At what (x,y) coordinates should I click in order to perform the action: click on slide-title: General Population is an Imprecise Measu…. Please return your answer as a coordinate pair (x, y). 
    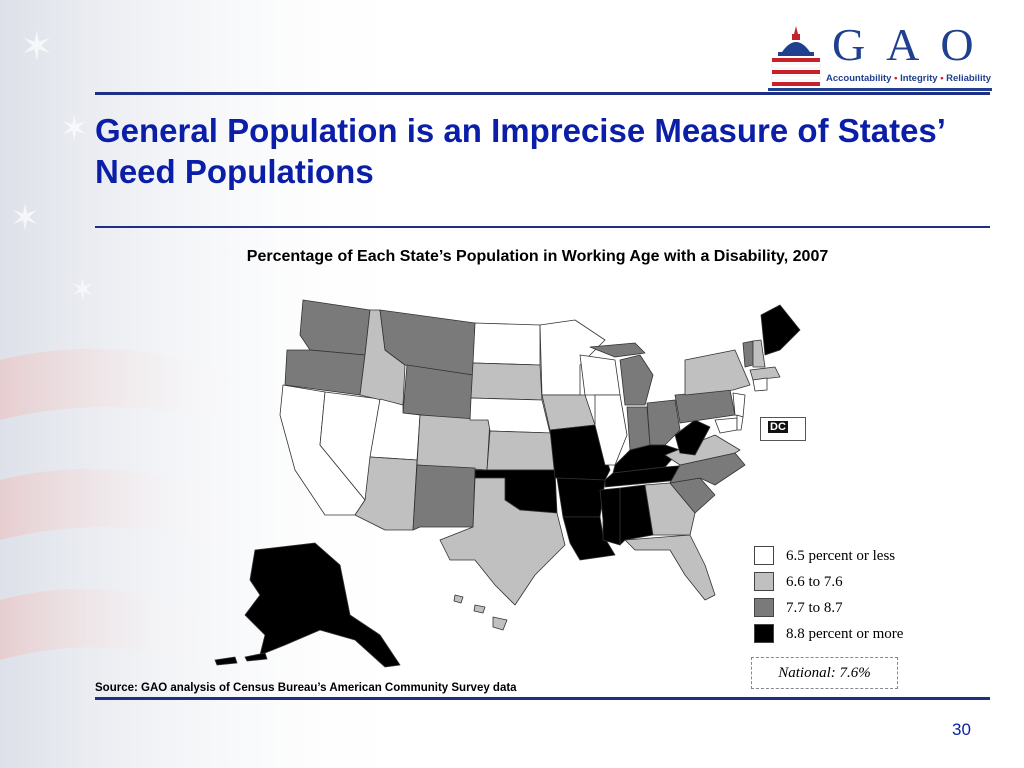
    Looking at the image, I should click on (520, 151).